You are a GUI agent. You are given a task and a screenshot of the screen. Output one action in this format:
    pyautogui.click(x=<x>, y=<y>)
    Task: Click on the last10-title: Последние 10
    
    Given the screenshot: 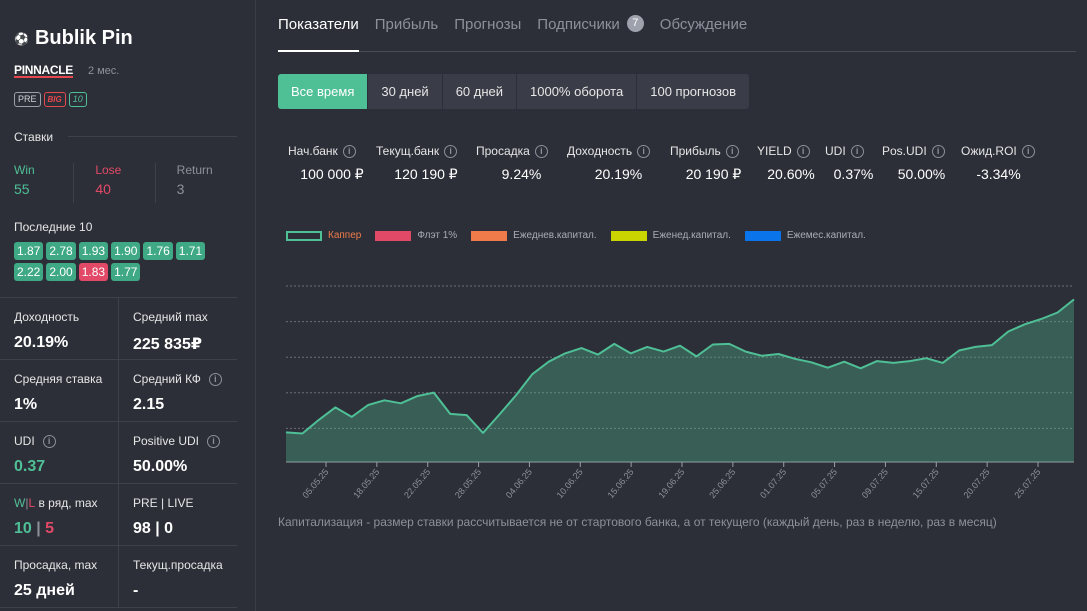 What is the action you would take?
    pyautogui.click(x=53, y=227)
    